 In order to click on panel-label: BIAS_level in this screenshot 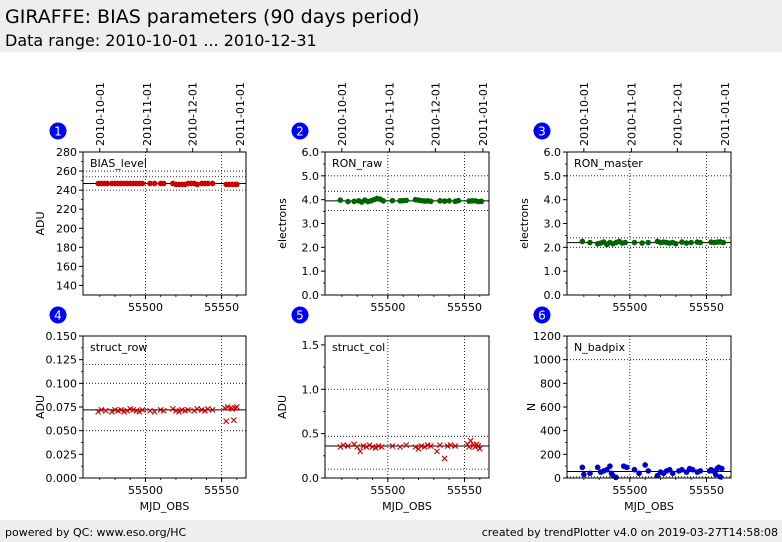, I will do `click(118, 163)`.